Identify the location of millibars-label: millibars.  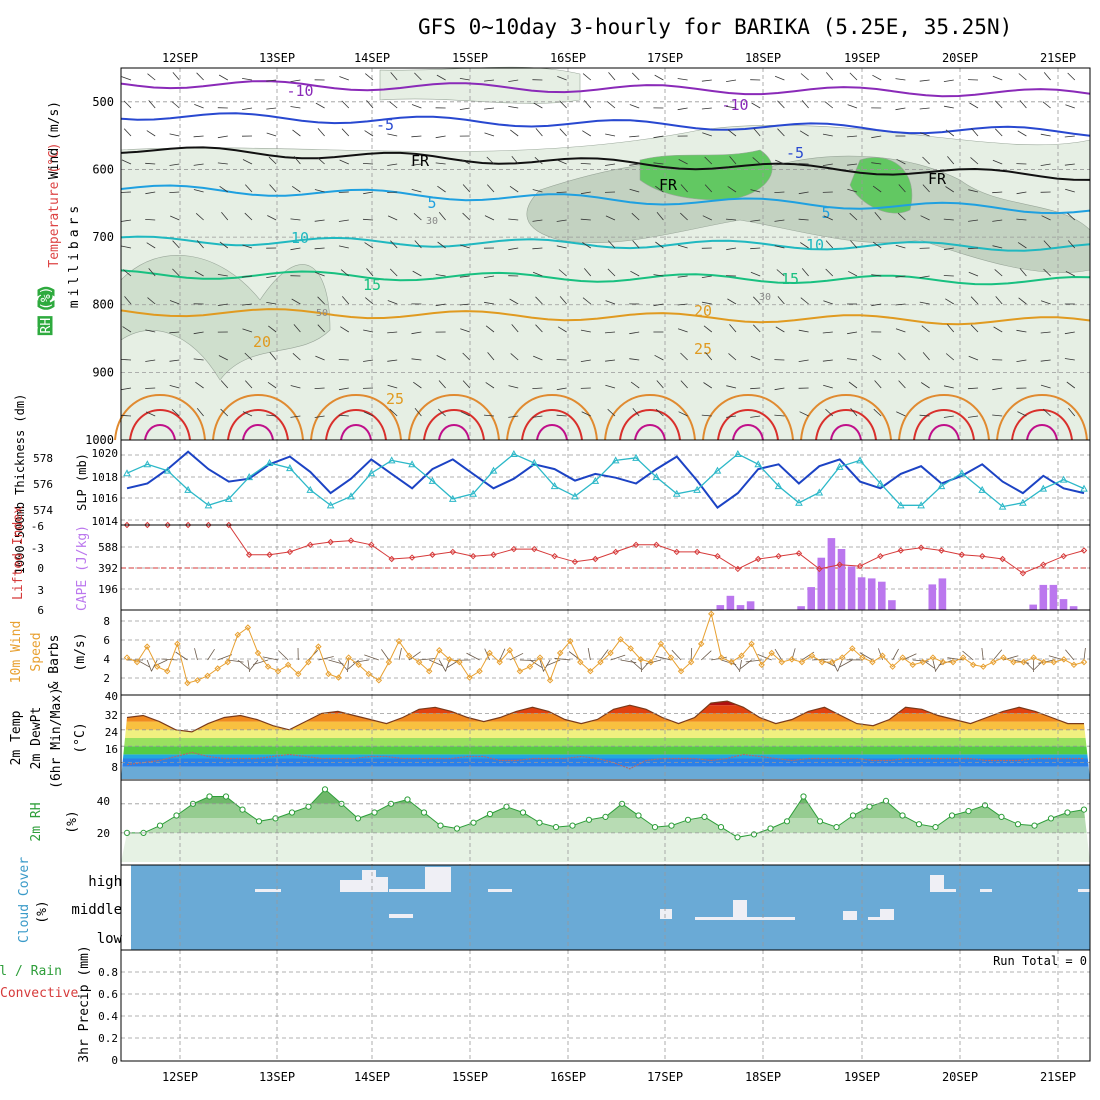
(74, 255).